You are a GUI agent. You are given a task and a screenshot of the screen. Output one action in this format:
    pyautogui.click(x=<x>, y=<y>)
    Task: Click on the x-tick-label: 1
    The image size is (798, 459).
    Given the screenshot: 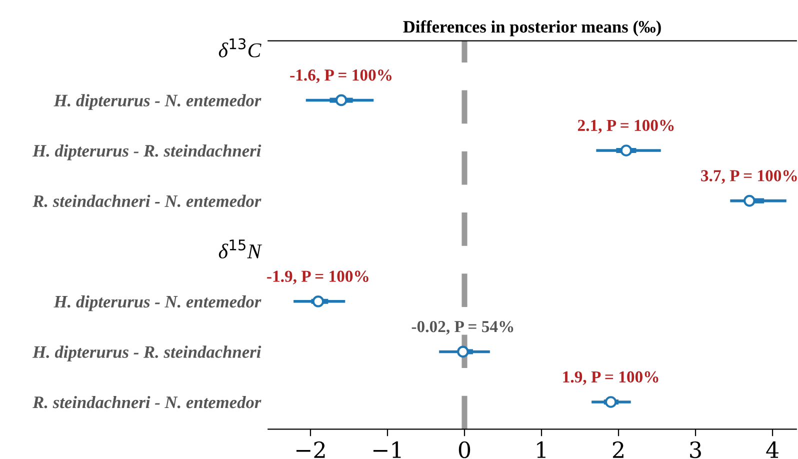 What is the action you would take?
    pyautogui.click(x=541, y=449)
    